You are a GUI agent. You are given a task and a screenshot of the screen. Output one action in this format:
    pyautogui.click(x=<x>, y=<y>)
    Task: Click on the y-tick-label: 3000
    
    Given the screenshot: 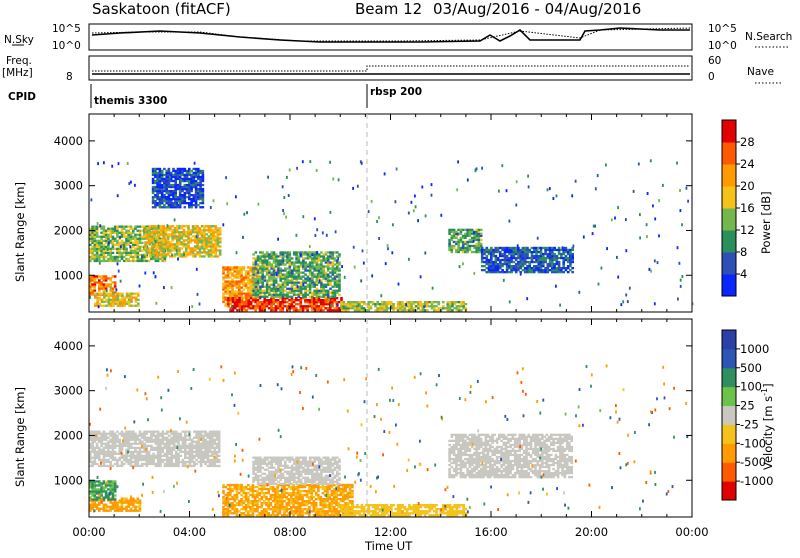 What is the action you would take?
    pyautogui.click(x=68, y=186)
    